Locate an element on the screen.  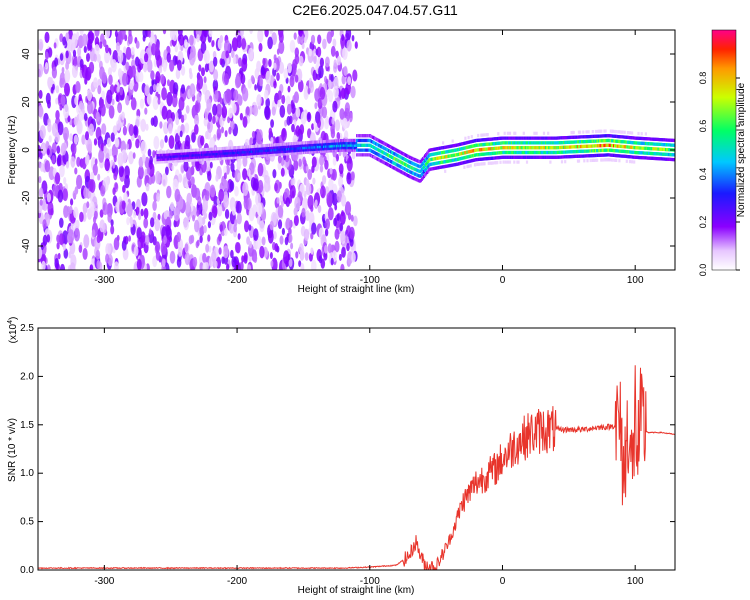
y-tick-label: -20 is located at coordinates (26, 197).